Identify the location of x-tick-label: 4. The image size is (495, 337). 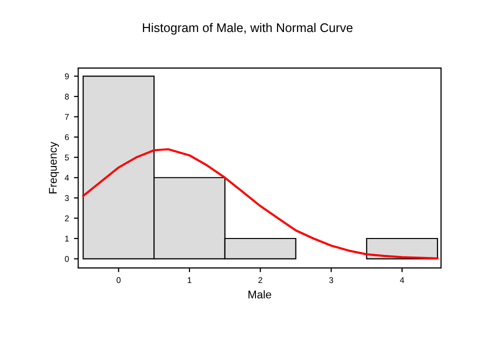
(402, 280).